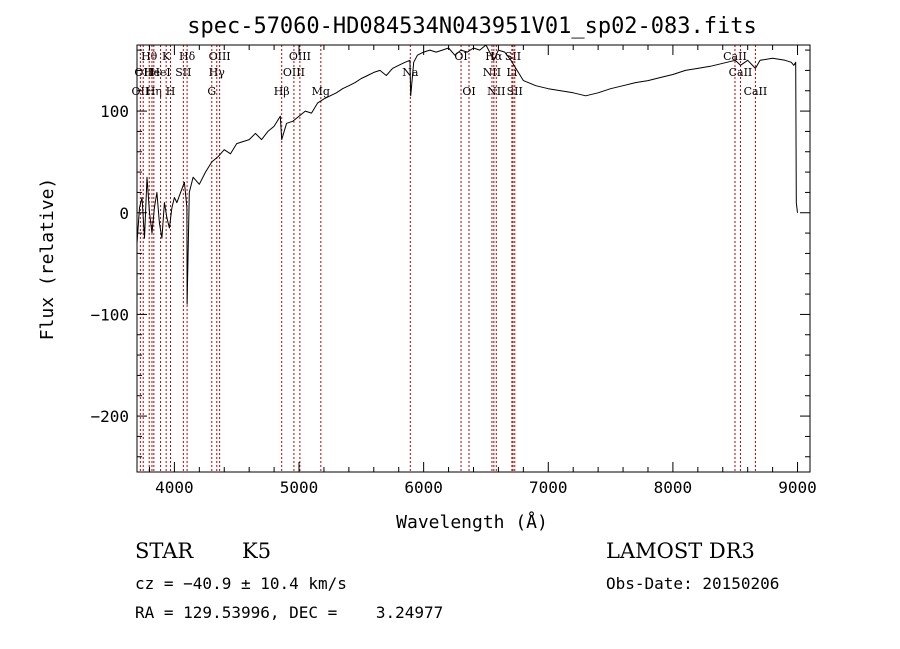 Image resolution: width=900 pixels, height=649 pixels. Describe the element at coordinates (241, 583) in the screenshot. I see `redshift-velocity: cz = −40.9 ± 10.4 km/s` at that location.